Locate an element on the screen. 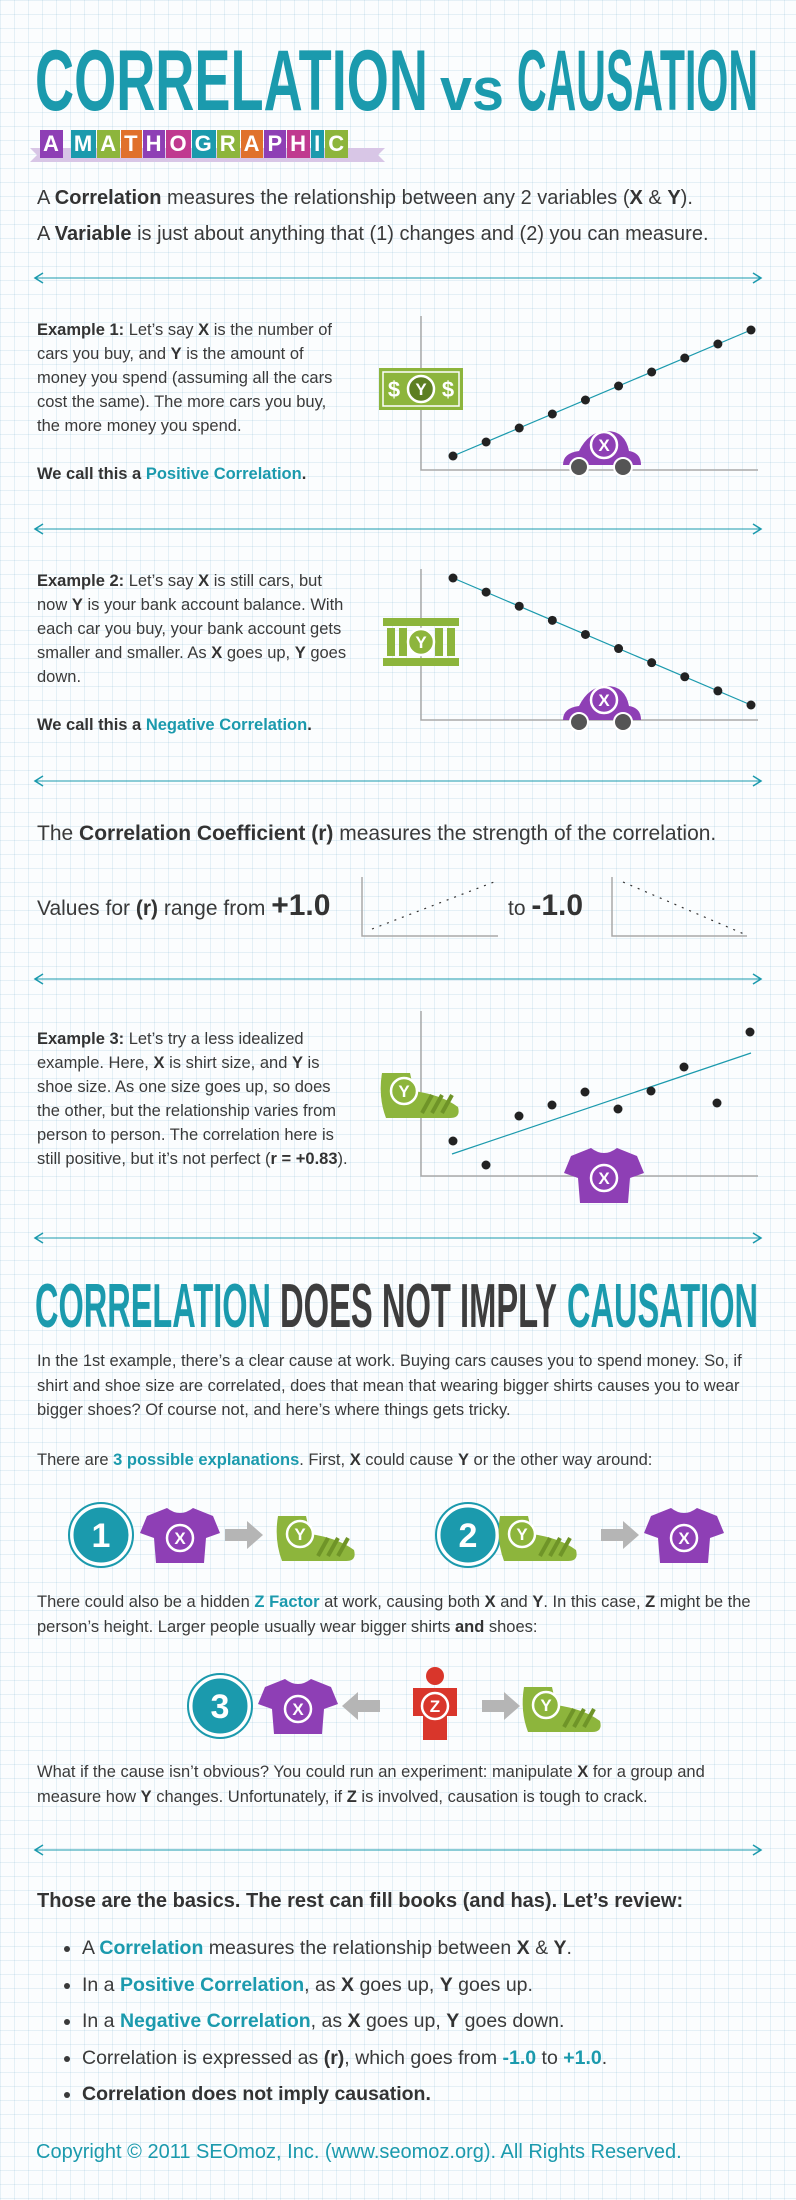 This screenshot has height=2200, width=796. text-segment: , which goes from is located at coordinates (423, 2057).